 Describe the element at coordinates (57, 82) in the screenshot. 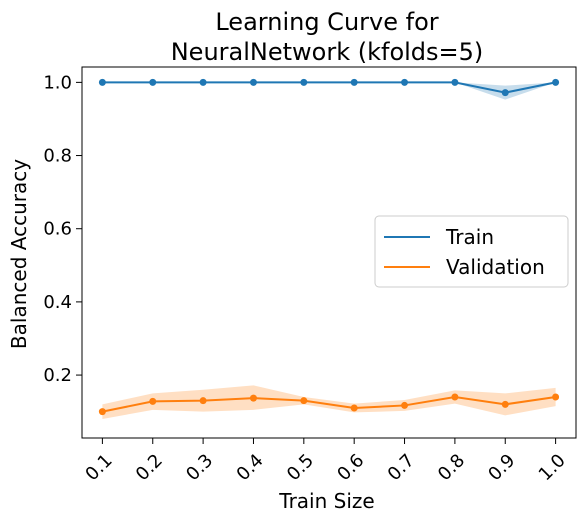

I see `y-tick-label: 1.0` at that location.